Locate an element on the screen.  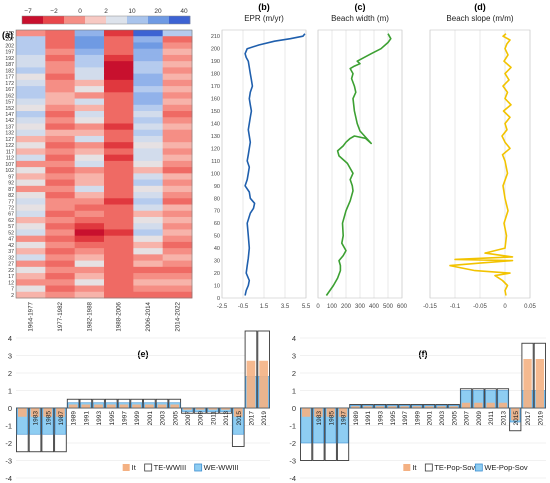
x-tick-label: 2009 is located at coordinates (201, 418).